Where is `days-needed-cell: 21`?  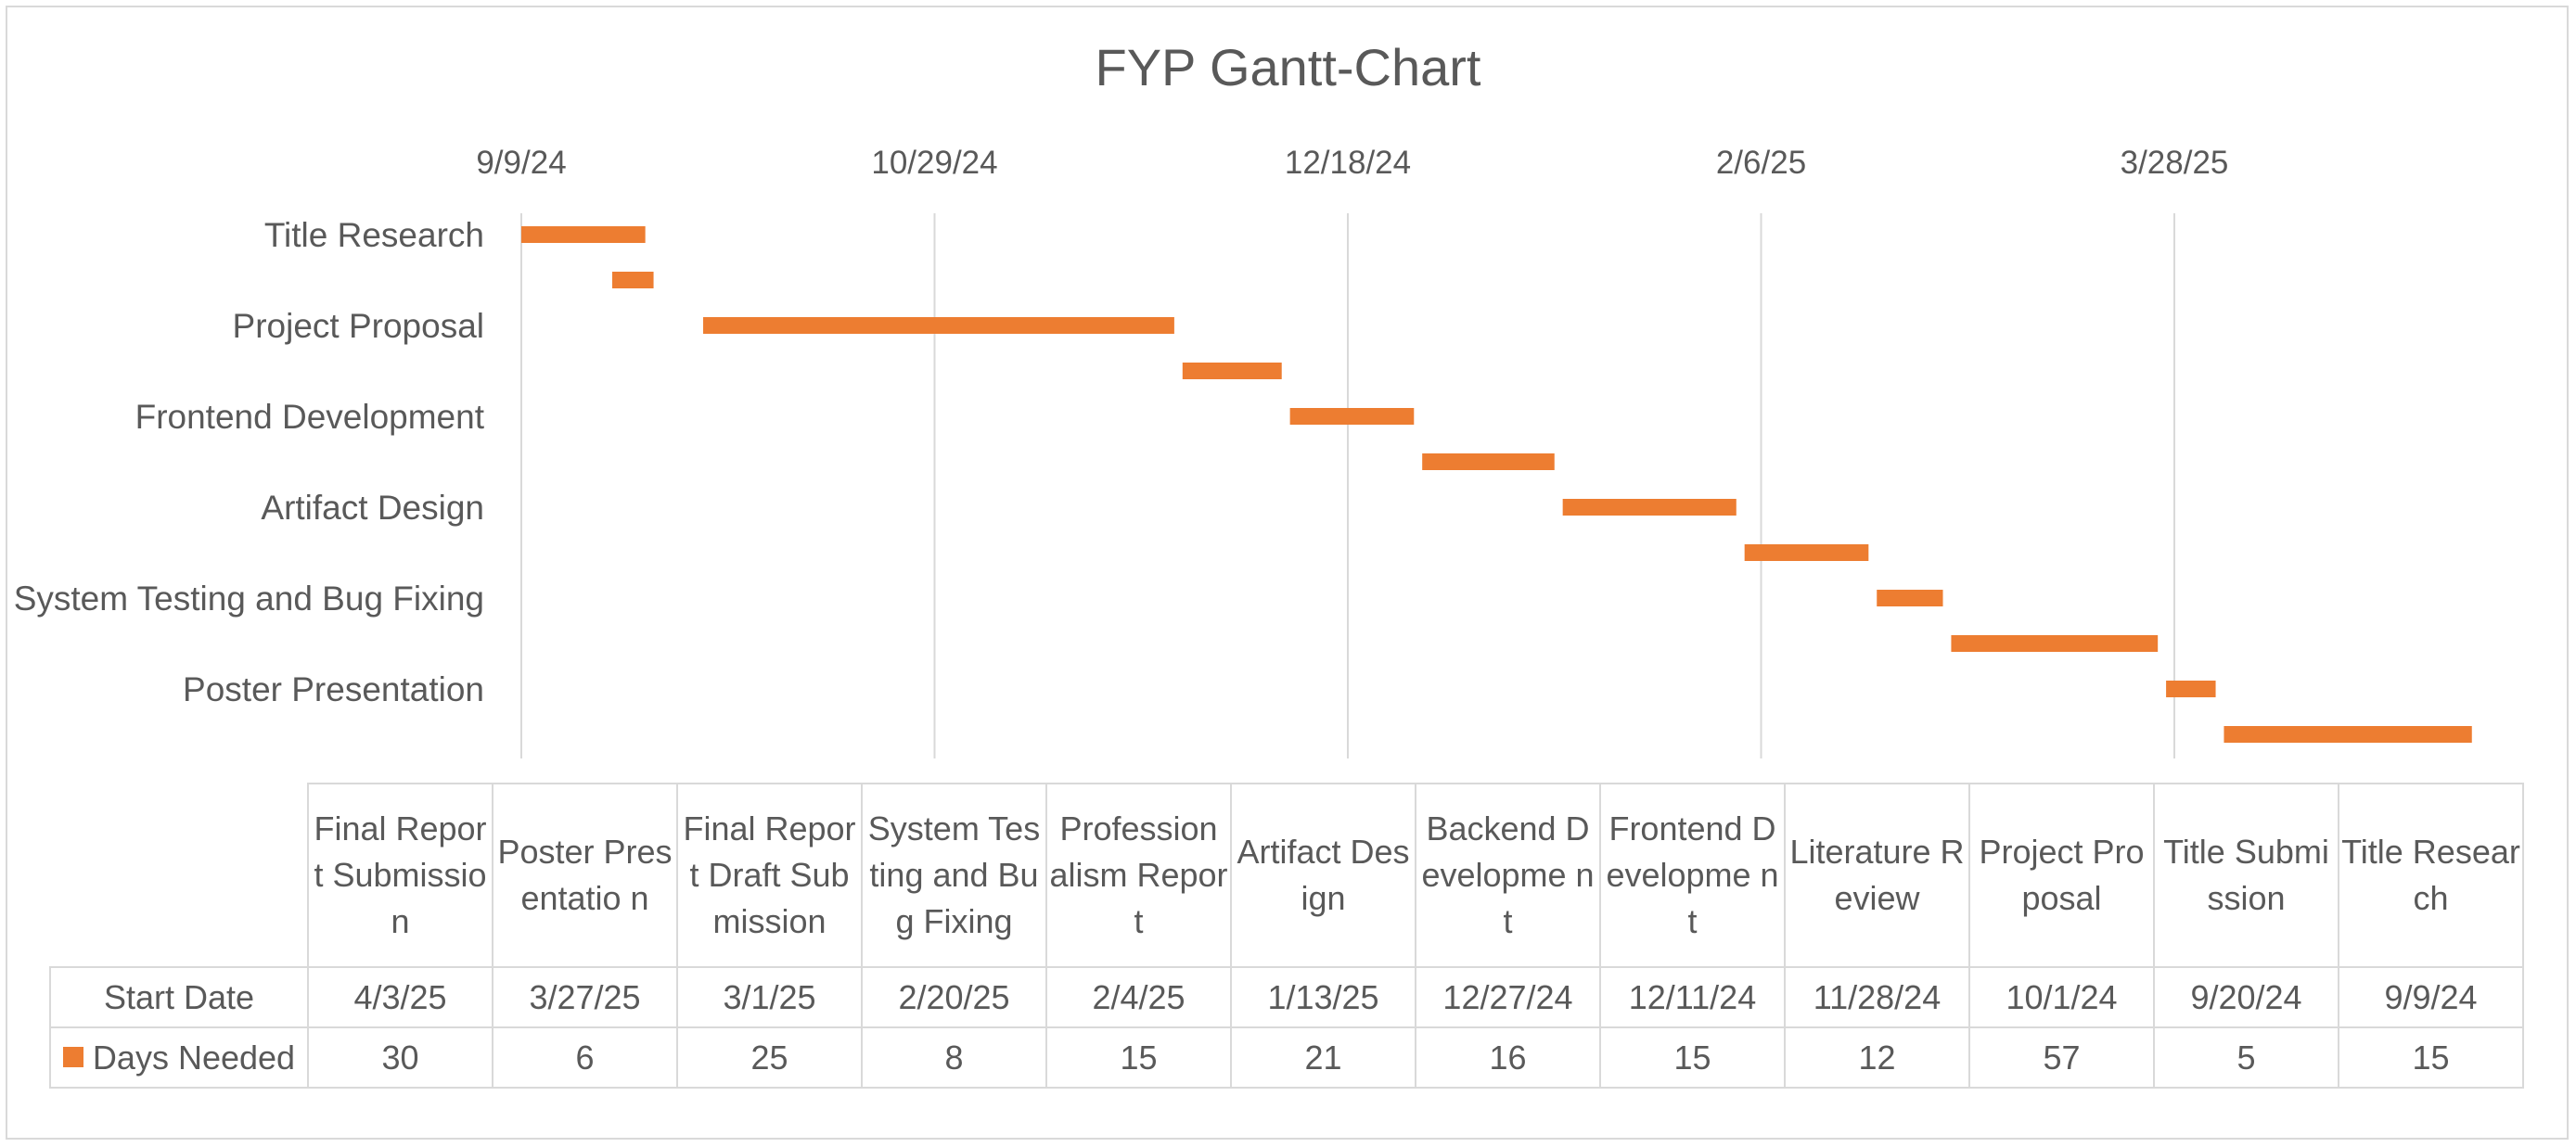 days-needed-cell: 21 is located at coordinates (1323, 1057).